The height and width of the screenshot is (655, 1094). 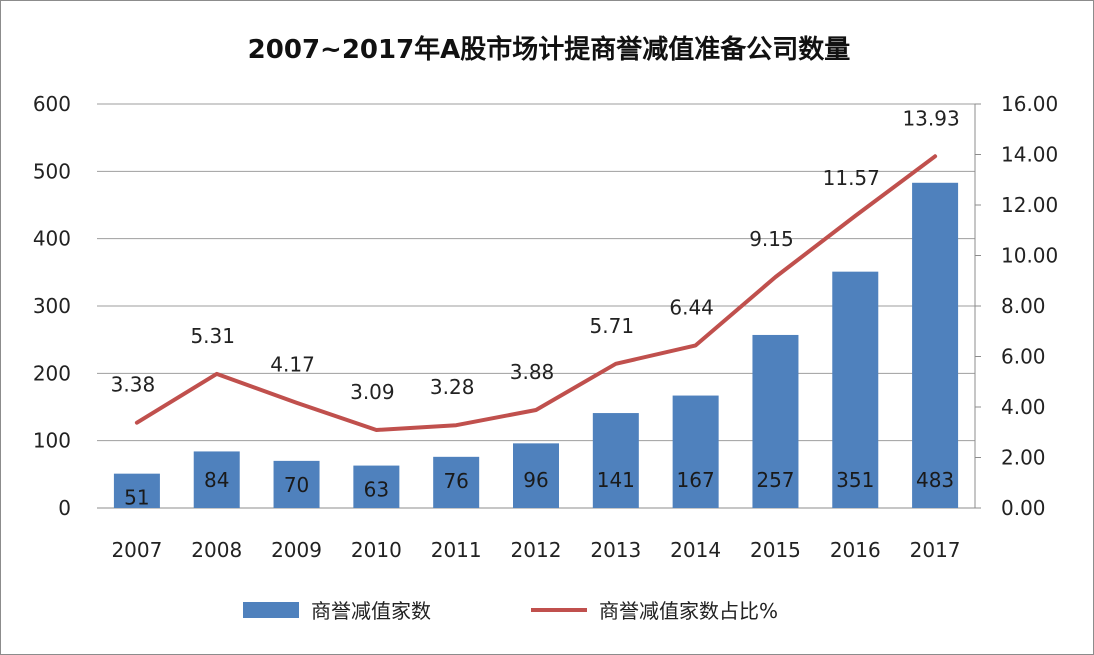 What do you see at coordinates (52, 373) in the screenshot?
I see `y-left-tick-label: 200` at bounding box center [52, 373].